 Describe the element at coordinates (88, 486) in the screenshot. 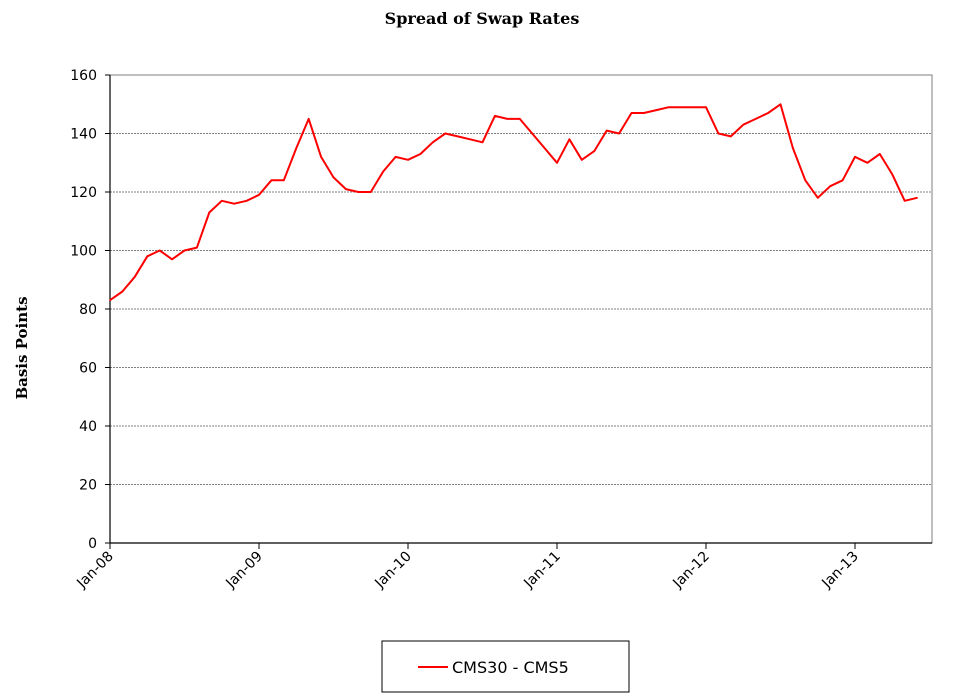

I see `y-tick-label-20: 20` at that location.